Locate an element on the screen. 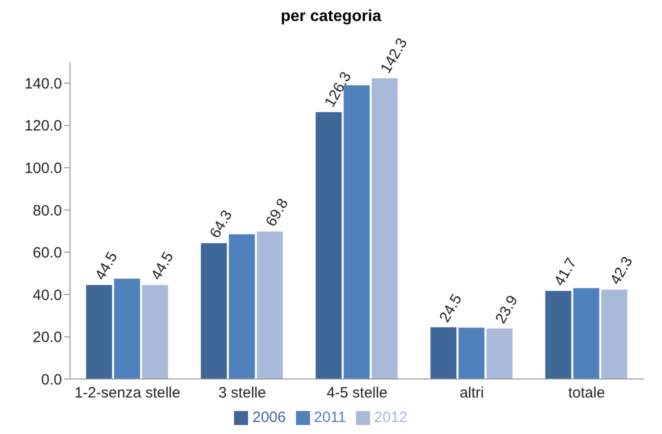  x-tick-label: totale is located at coordinates (586, 393).